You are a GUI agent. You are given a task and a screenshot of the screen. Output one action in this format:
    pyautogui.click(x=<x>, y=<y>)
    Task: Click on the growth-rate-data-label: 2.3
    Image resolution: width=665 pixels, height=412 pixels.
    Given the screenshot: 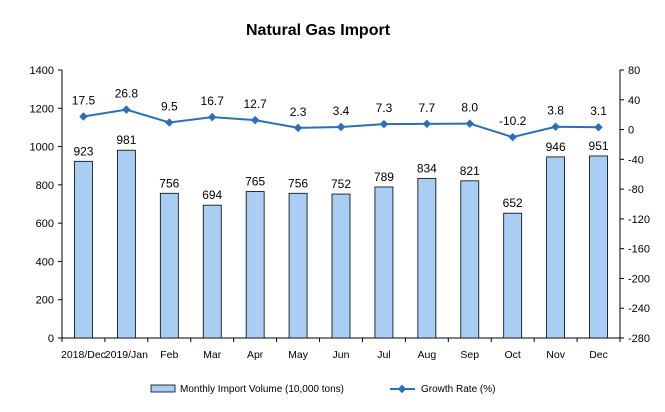 What is the action you would take?
    pyautogui.click(x=298, y=112)
    